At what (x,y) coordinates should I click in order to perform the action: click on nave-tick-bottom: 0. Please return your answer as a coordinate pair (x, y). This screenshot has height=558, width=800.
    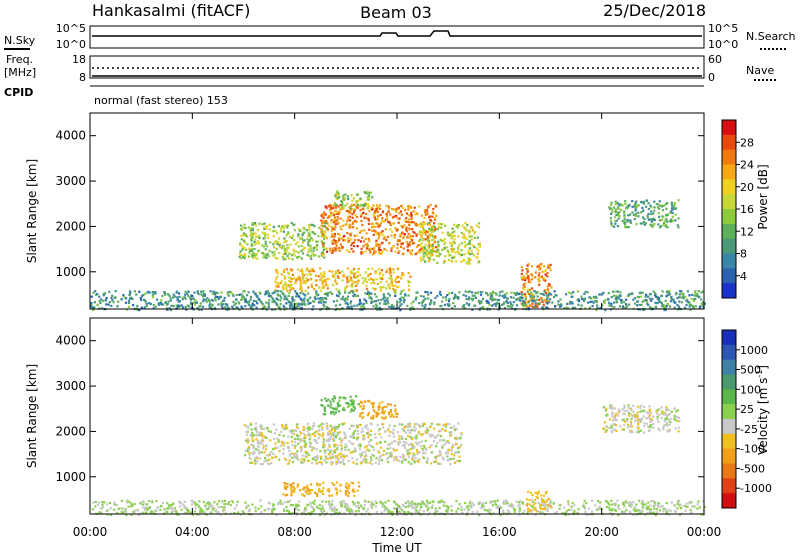
    Looking at the image, I should click on (711, 77).